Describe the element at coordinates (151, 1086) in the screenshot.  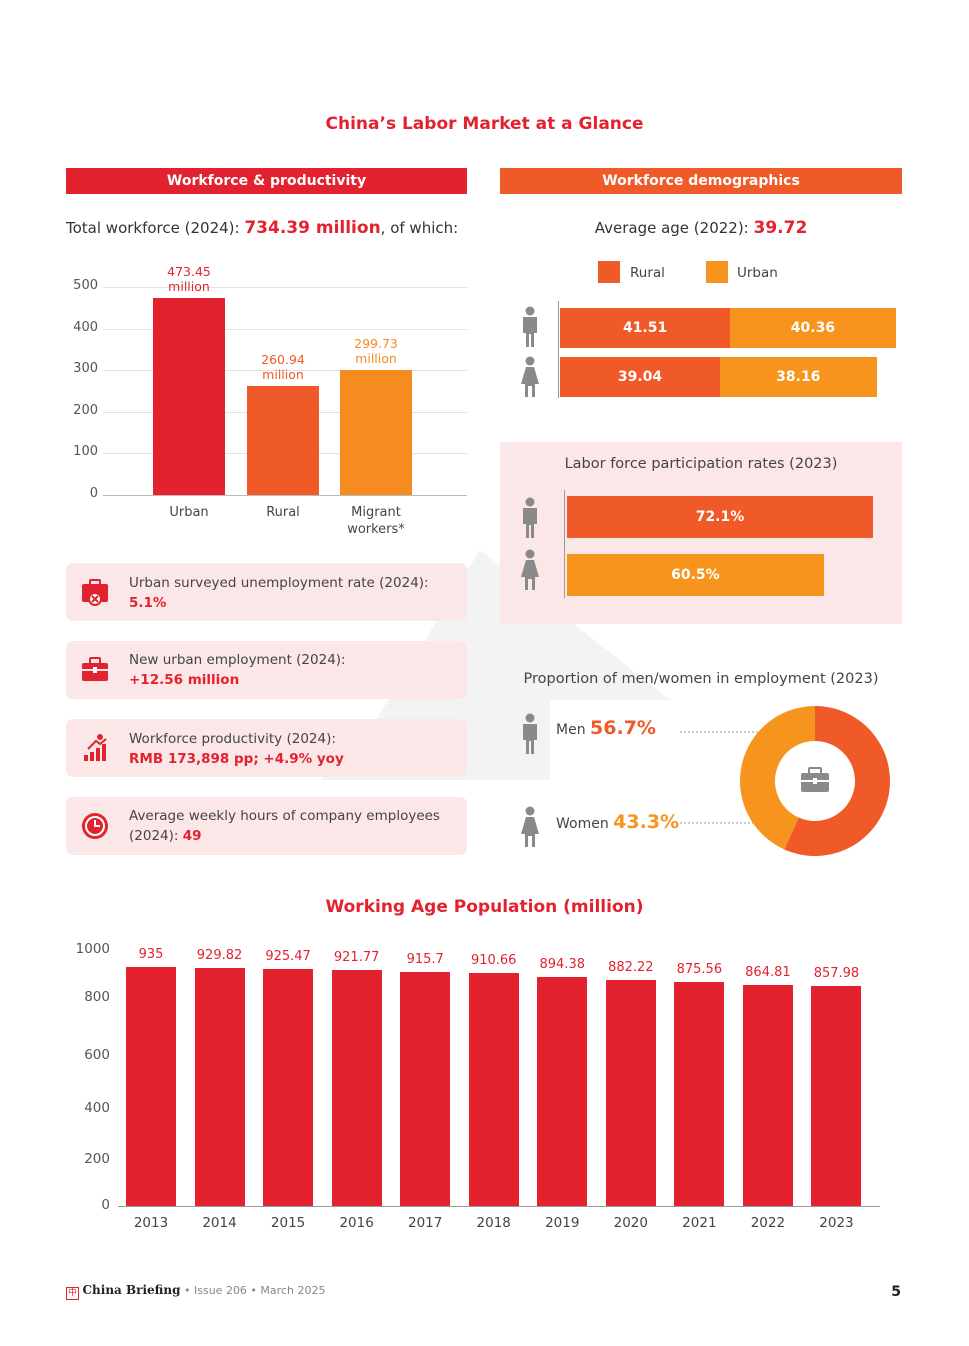
I see `bar-2013` at that location.